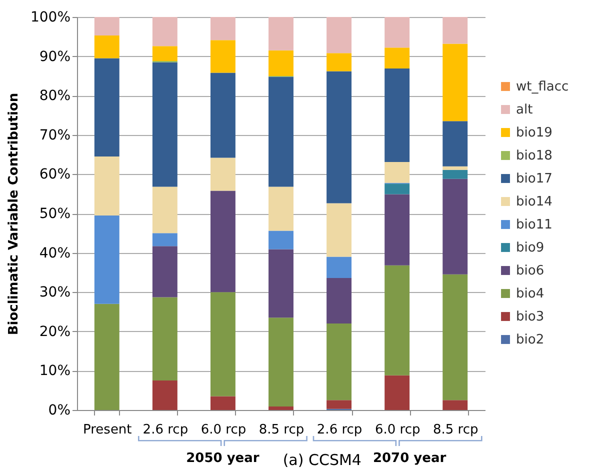  Describe the element at coordinates (322, 460) in the screenshot. I see `text: (a) CCSM4` at that location.